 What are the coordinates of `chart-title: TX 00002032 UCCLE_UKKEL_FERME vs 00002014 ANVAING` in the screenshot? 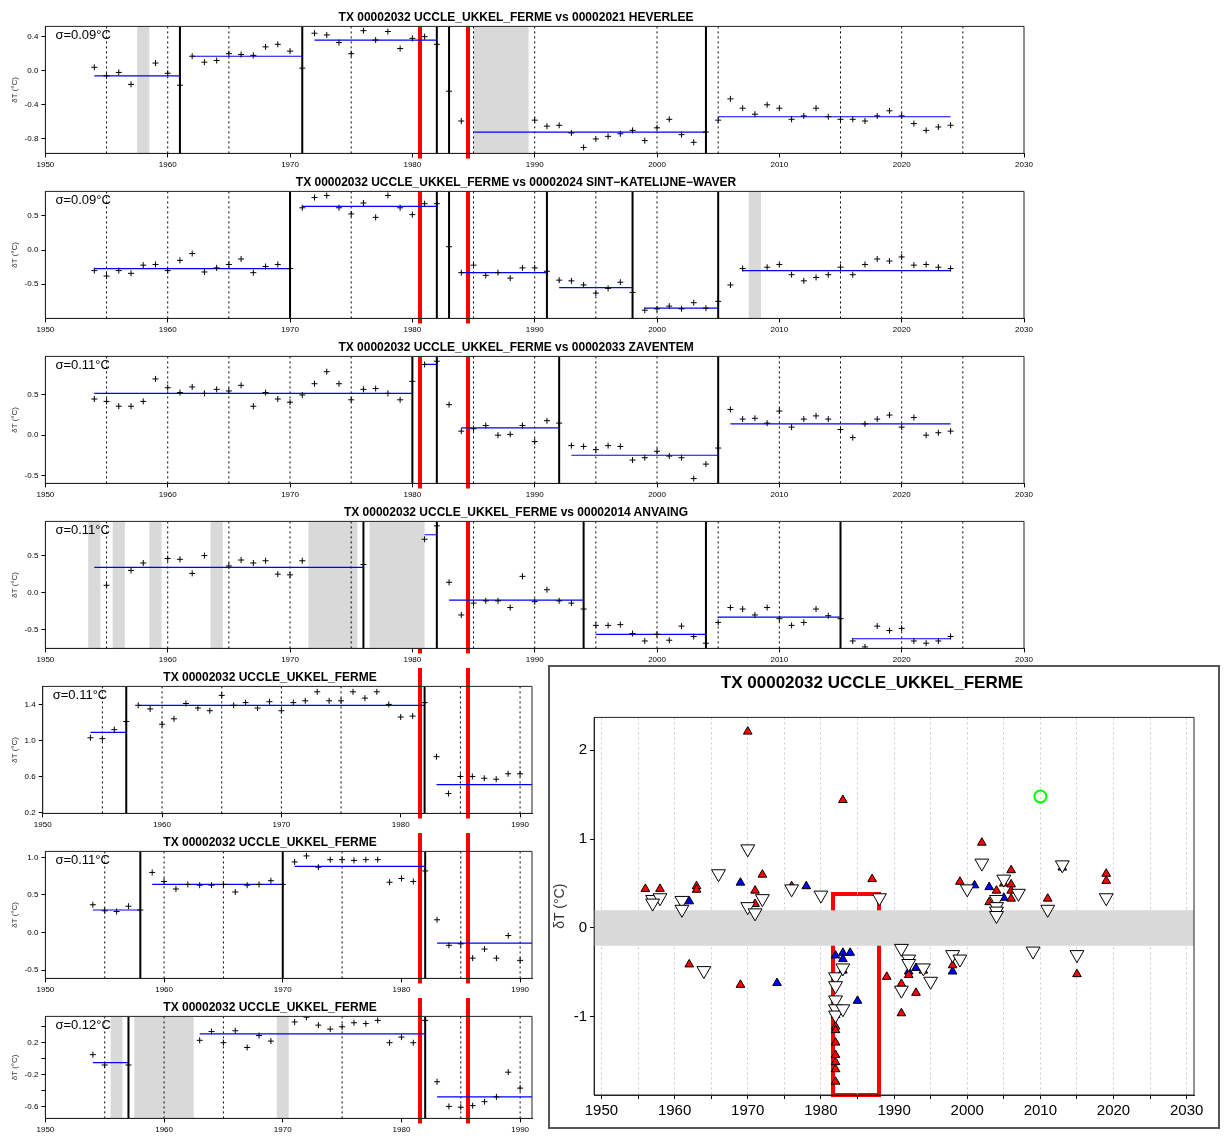 It's located at (516, 511).